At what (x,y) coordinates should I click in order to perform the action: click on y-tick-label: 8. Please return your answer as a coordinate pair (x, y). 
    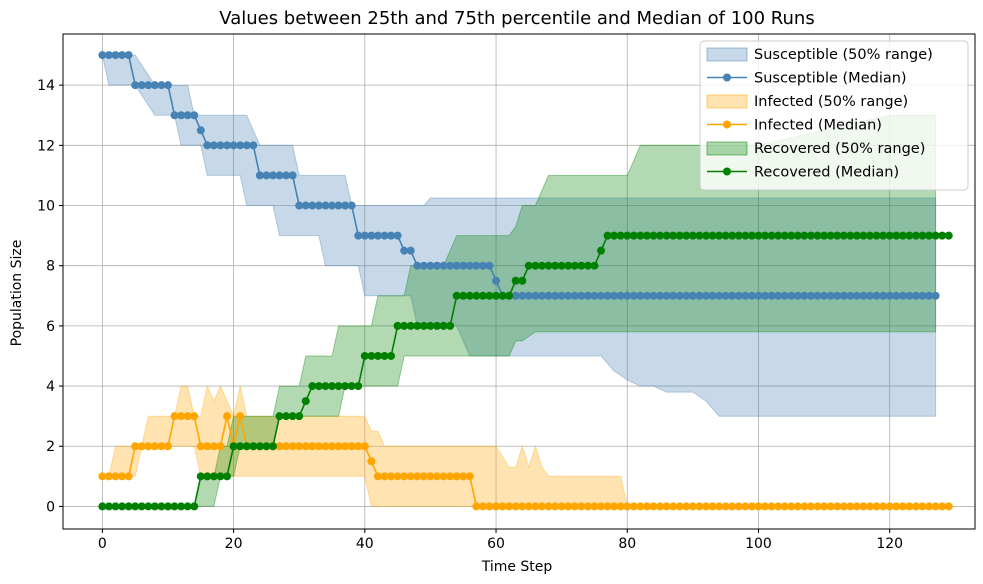
    Looking at the image, I should click on (50, 267).